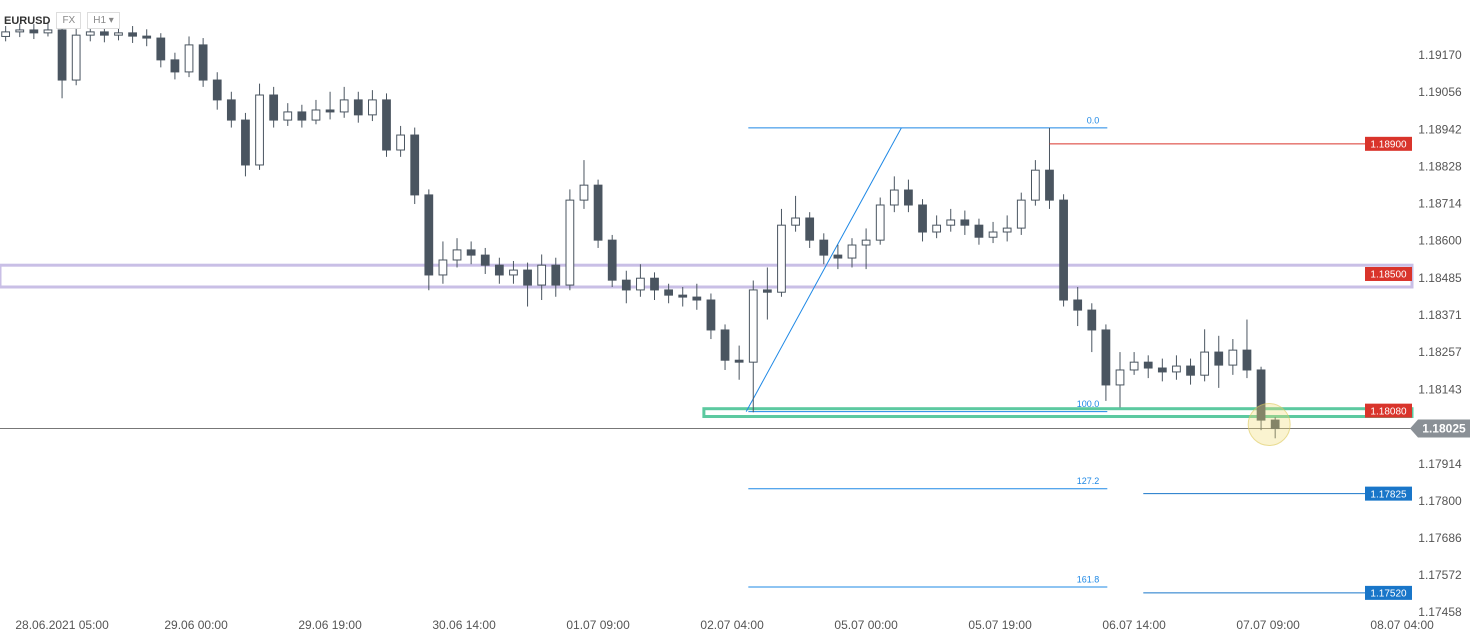 Image resolution: width=1482 pixels, height=643 pixels. Describe the element at coordinates (464, 625) in the screenshot. I see `x-tick-label: 30.06 14:00` at that location.